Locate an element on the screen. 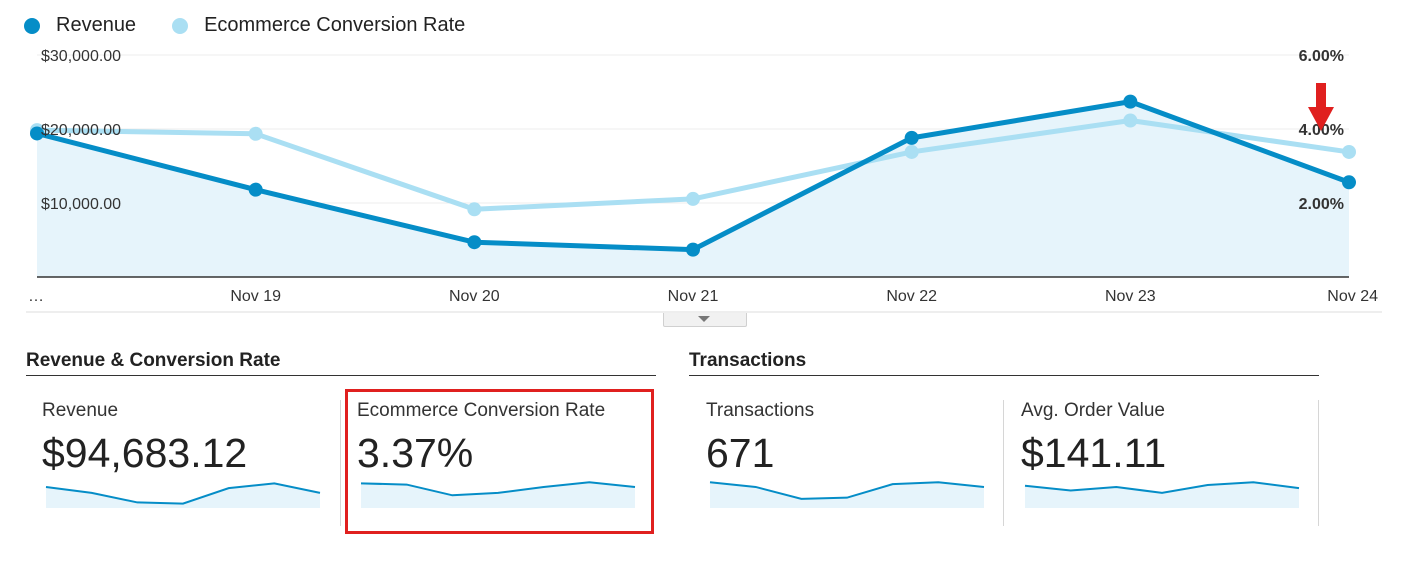  legend-item-revenue: Revenue is located at coordinates (80, 25).